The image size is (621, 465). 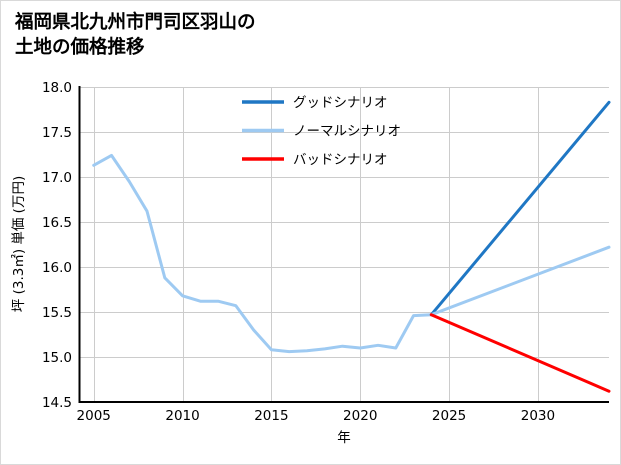 I want to click on x-axis-tick-labels: 2005 2010 2015 2020 2025 2030, so click(x=316, y=416).